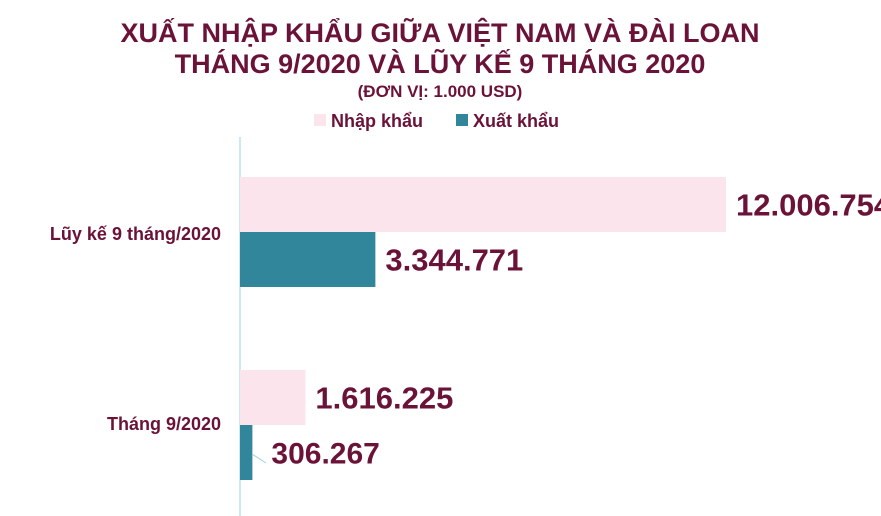  I want to click on value-label-nhap-khau-thang-9: 1.616.225, so click(384, 398).